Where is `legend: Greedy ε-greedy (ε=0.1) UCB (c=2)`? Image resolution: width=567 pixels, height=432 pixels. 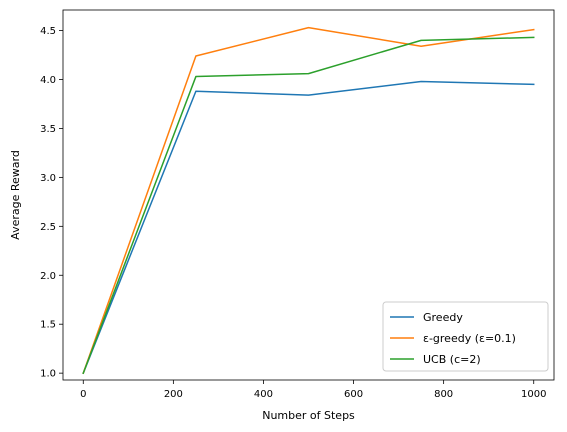 legend: Greedy ε-greedy (ε=0.1) UCB (c=2) is located at coordinates (465, 336).